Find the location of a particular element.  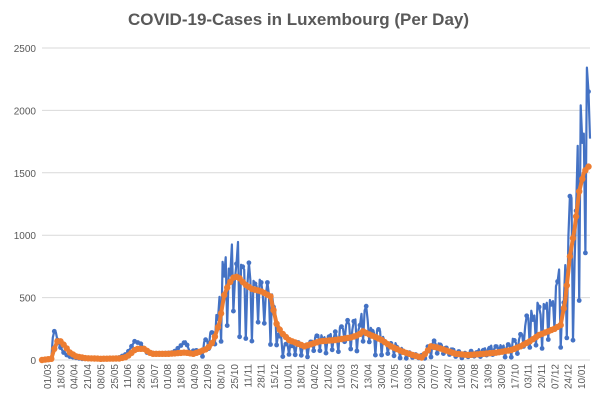

x-tick-label: 03/11 is located at coordinates (529, 376).